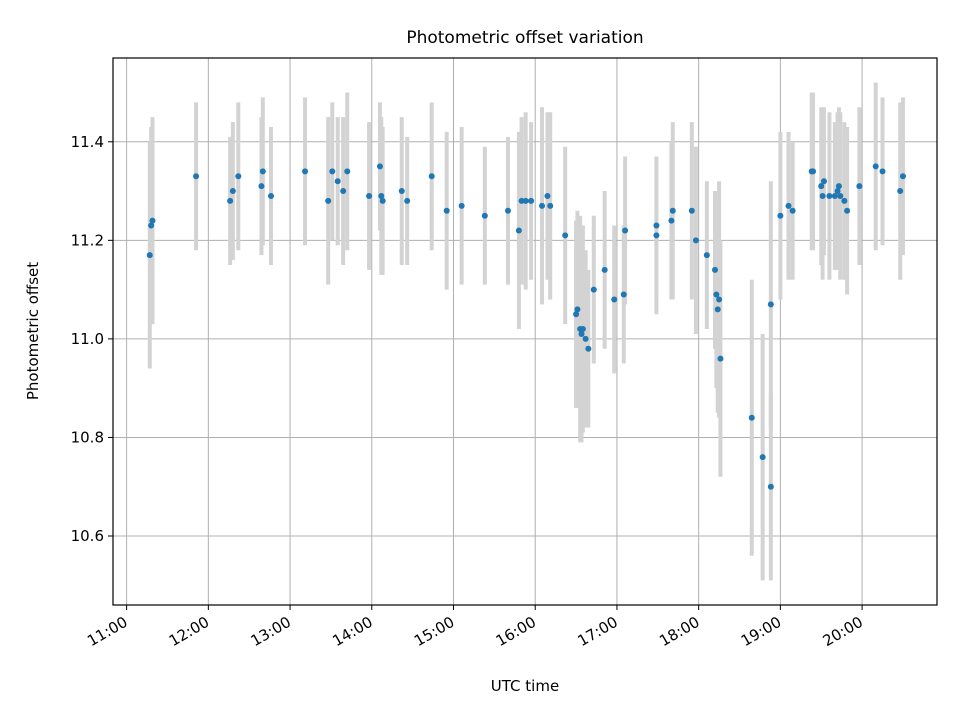  What do you see at coordinates (87, 536) in the screenshot?
I see `y-tick-label: 10.6` at bounding box center [87, 536].